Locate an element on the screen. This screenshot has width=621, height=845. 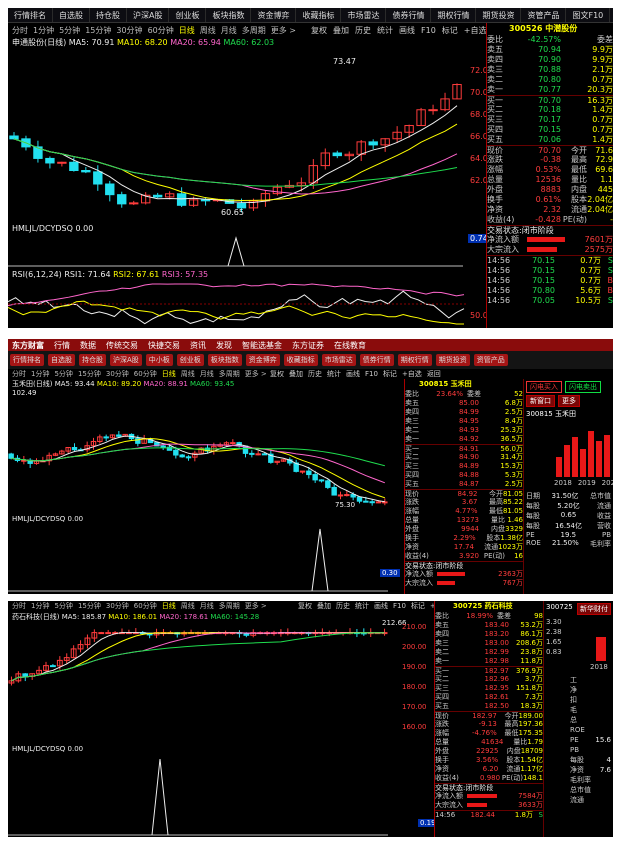
bids-row: 买三 84.89 15.3万 is located at coordinates (464, 466).